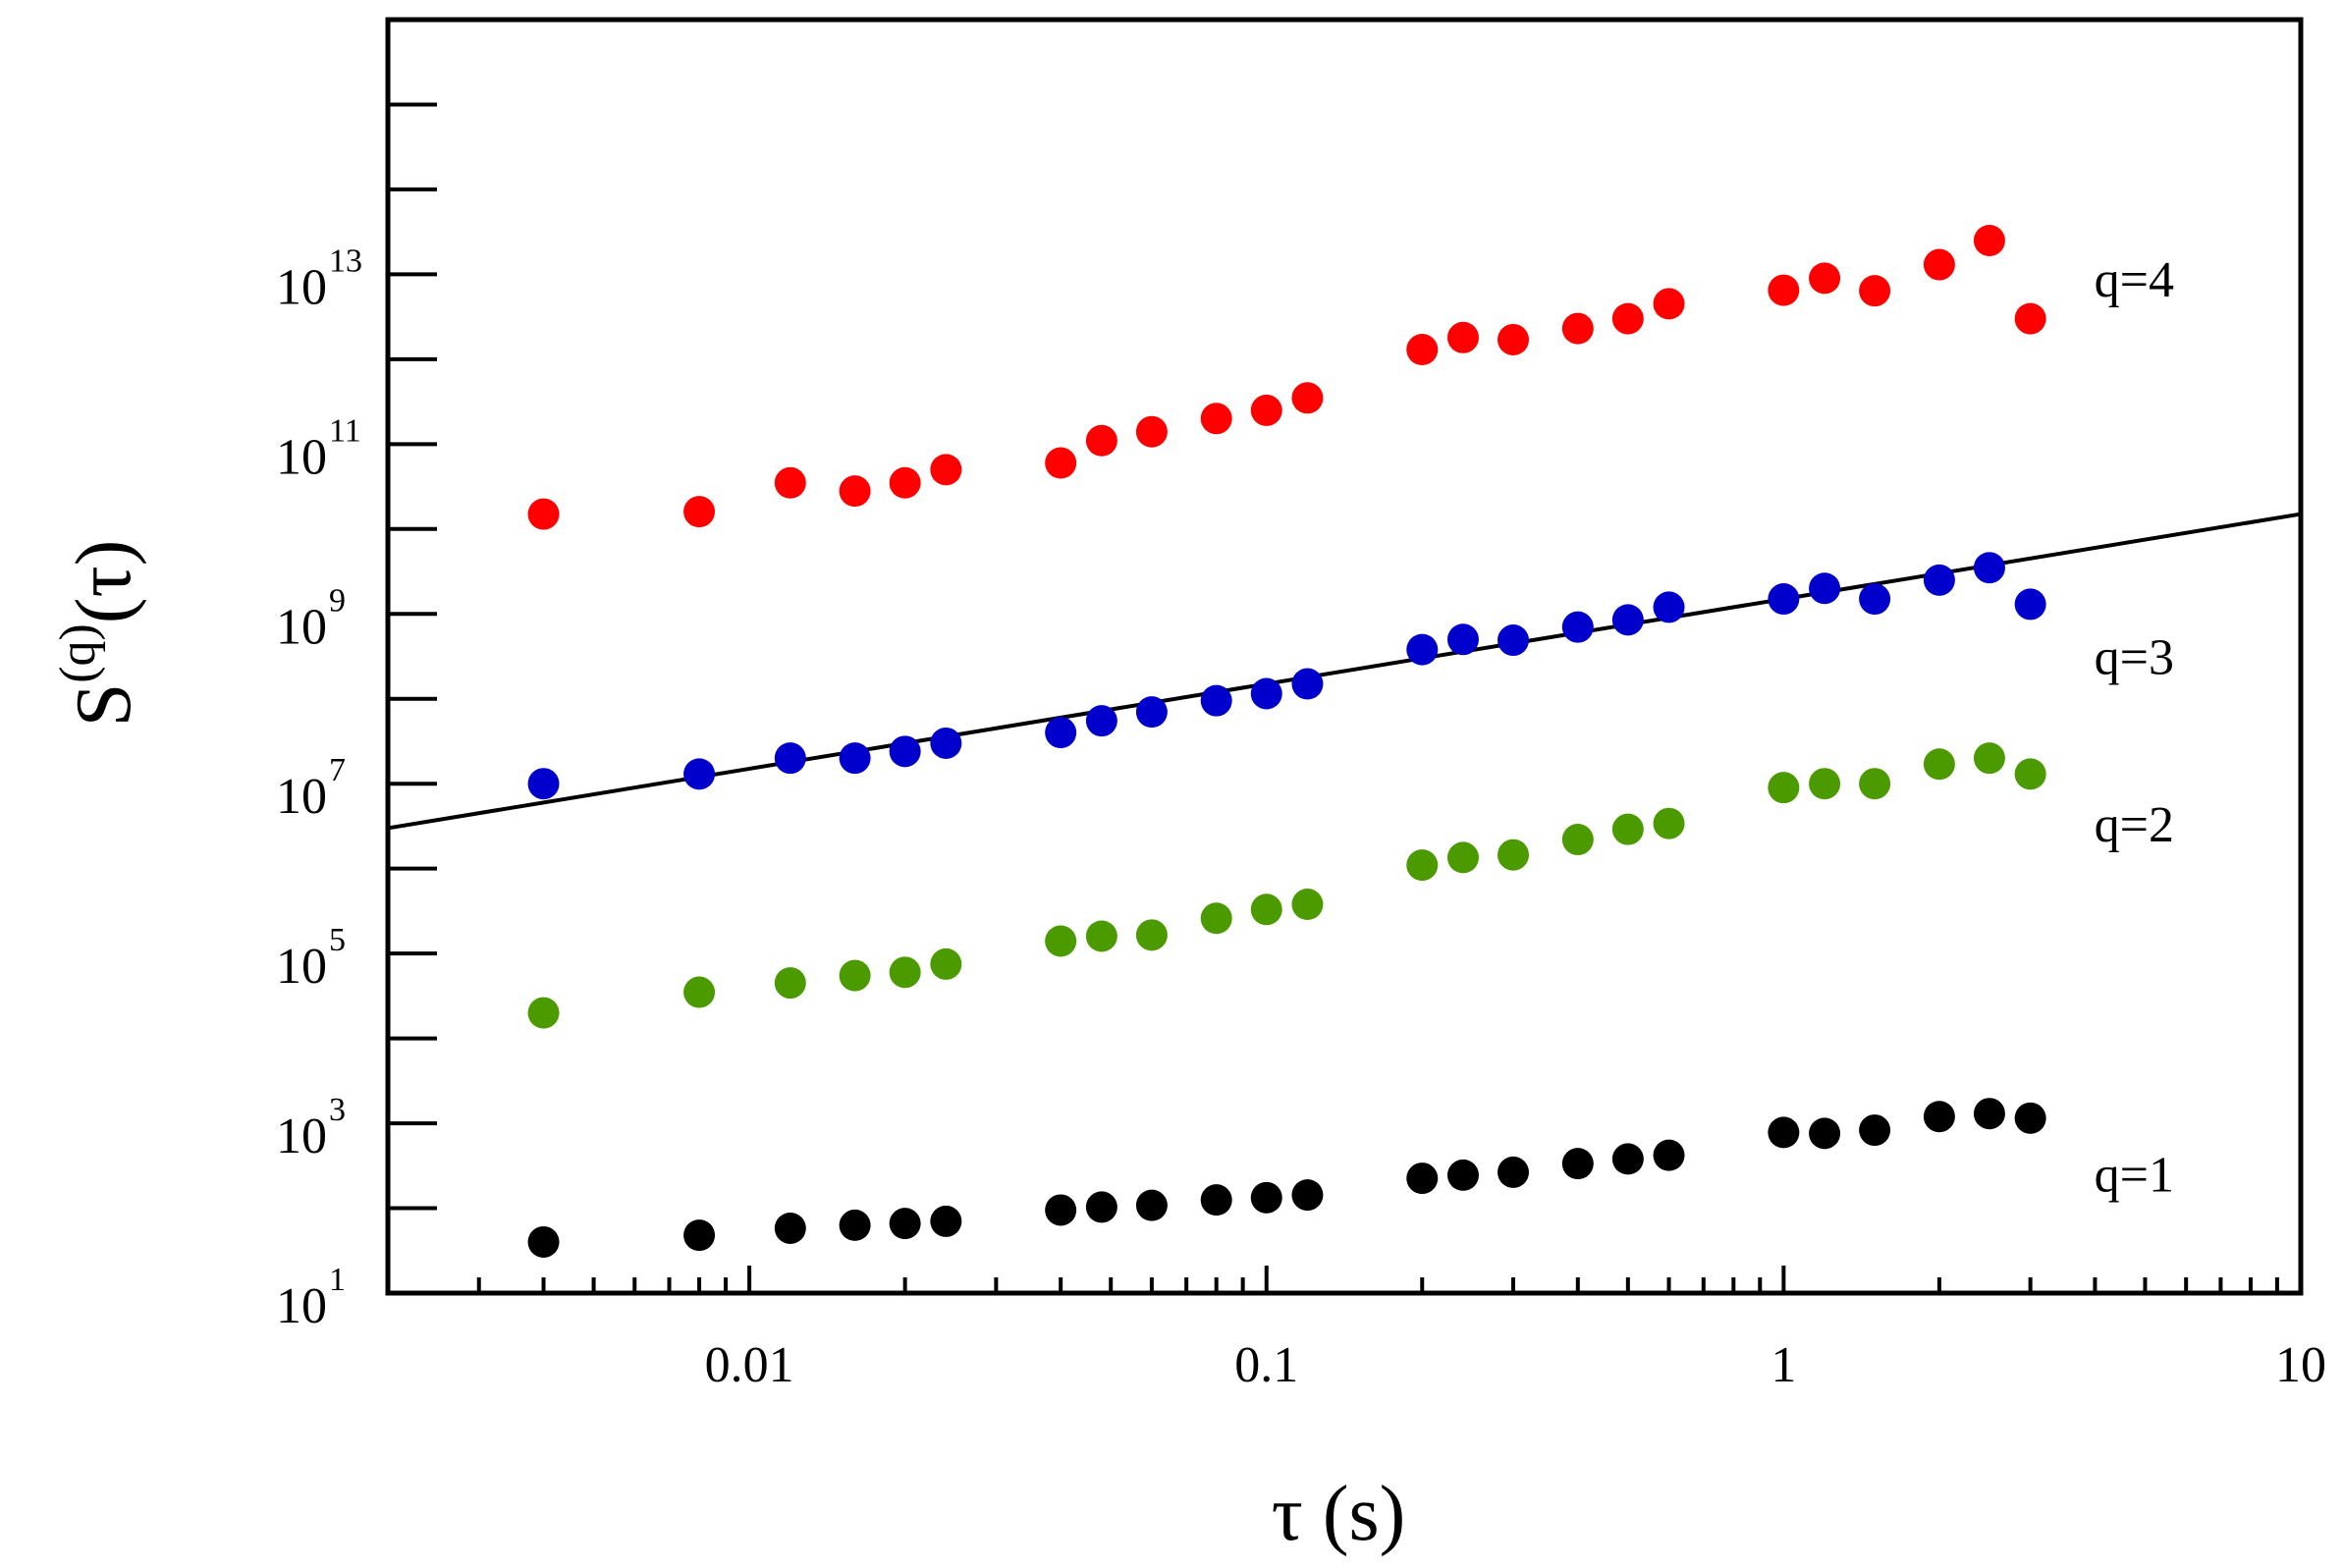 This screenshot has width=2343, height=1568. What do you see at coordinates (337, 770) in the screenshot?
I see `y-tick-exponent: 7` at bounding box center [337, 770].